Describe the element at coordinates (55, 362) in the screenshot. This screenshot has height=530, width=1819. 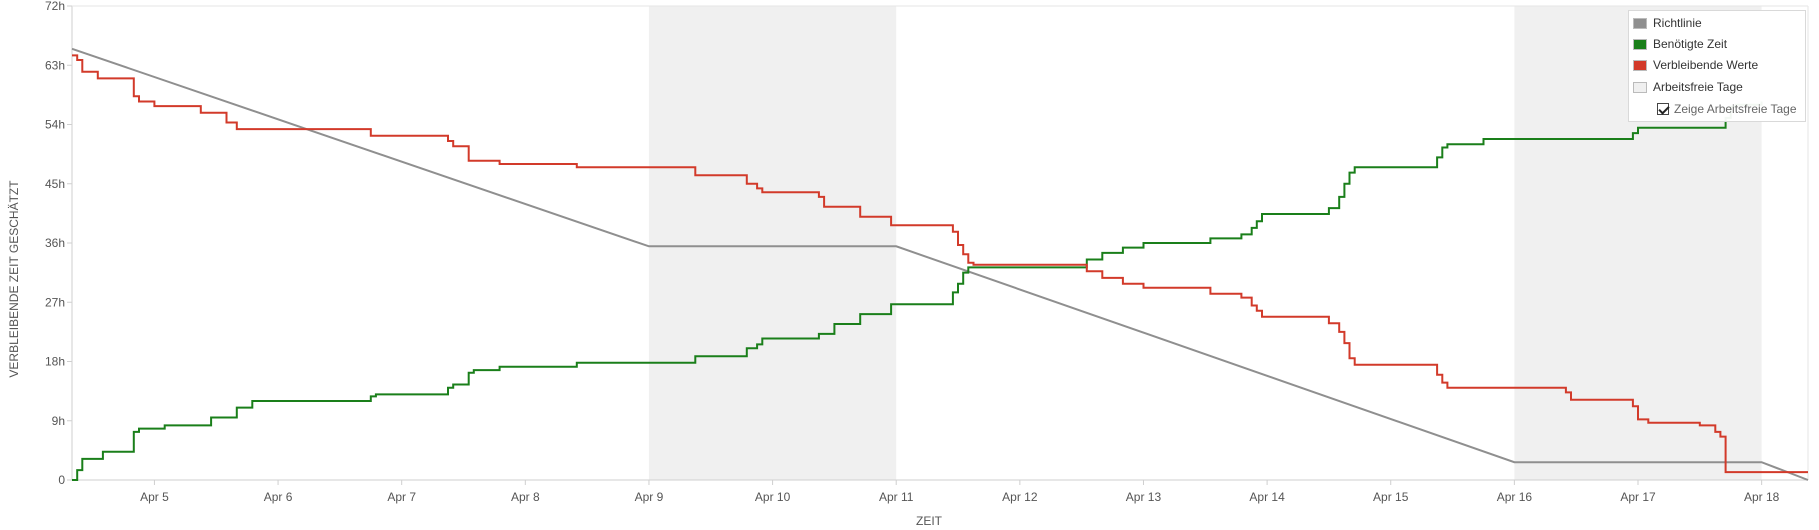
I see `y-tick-label: 18h` at that location.